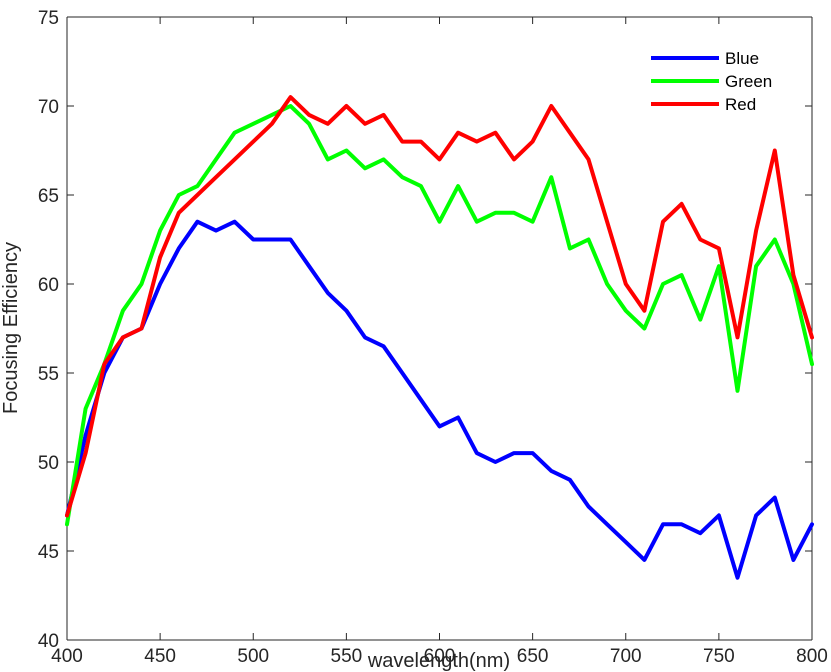 The width and height of the screenshot is (831, 672). What do you see at coordinates (11, 328) in the screenshot?
I see `y-axis-title: Focusing Efficiency` at bounding box center [11, 328].